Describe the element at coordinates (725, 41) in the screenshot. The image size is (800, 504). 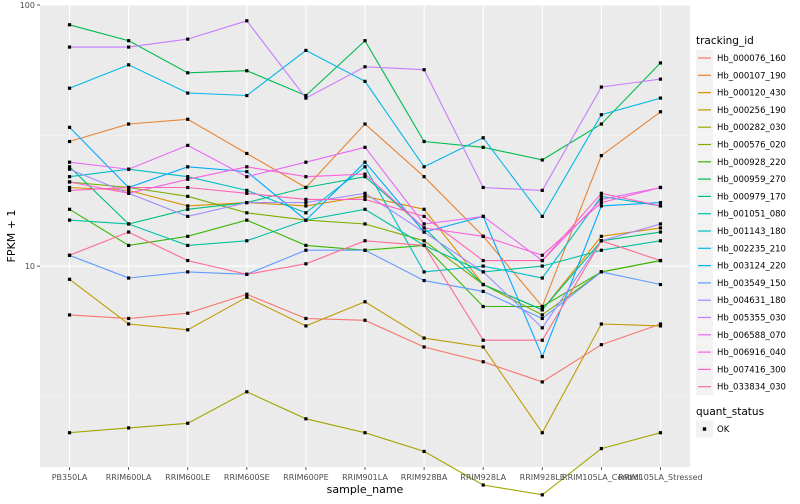
I see `legend-title: tracking_id` at that location.